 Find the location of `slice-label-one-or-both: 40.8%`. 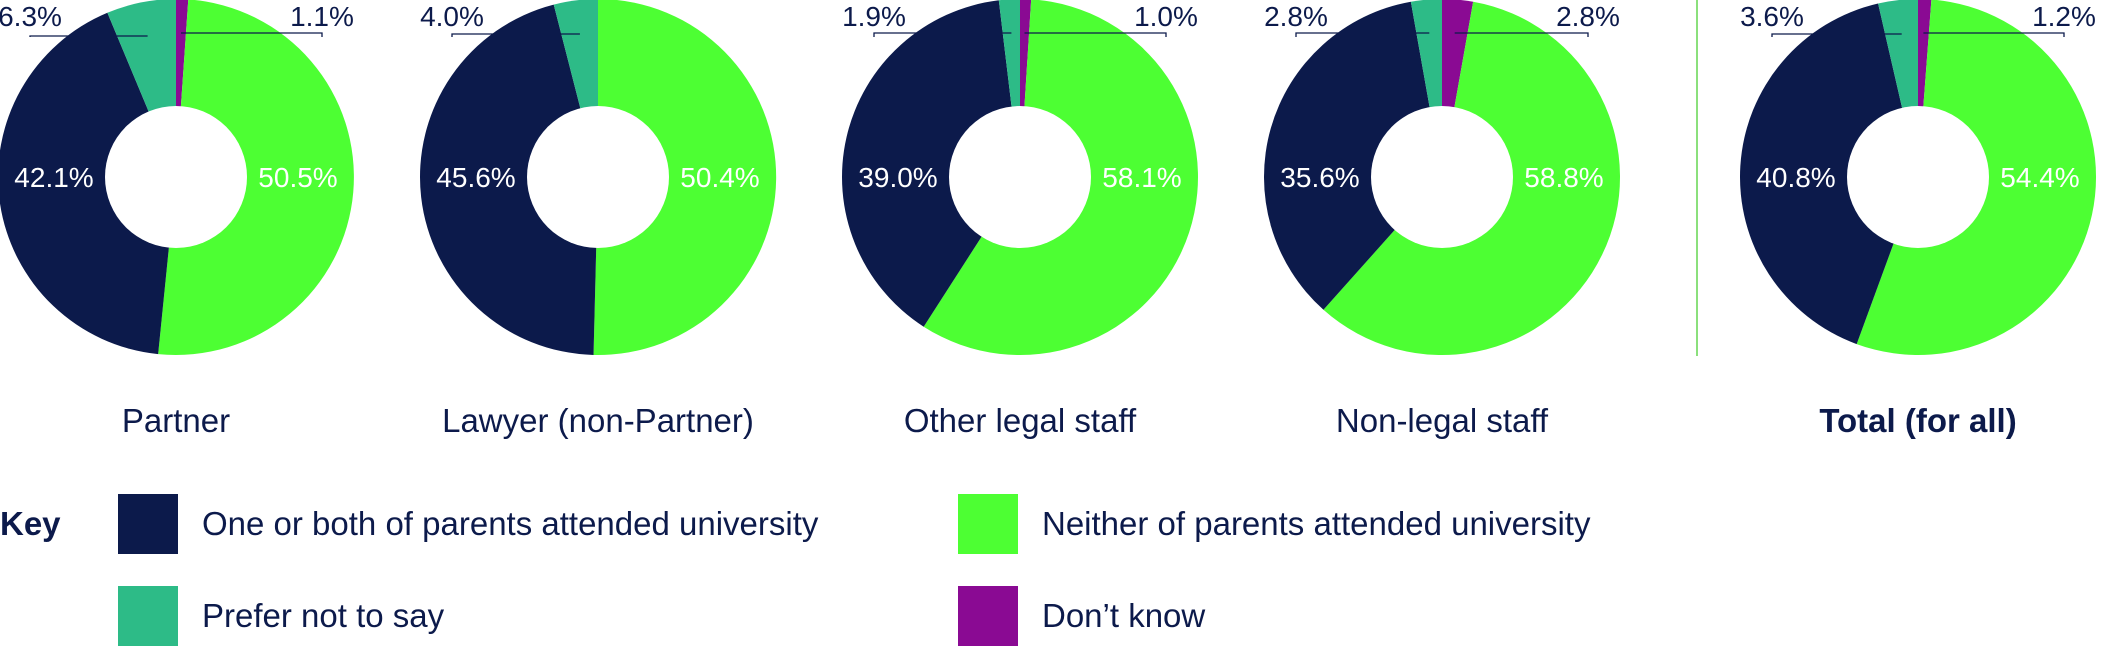

slice-label-one-or-both: 40.8% is located at coordinates (1795, 177).